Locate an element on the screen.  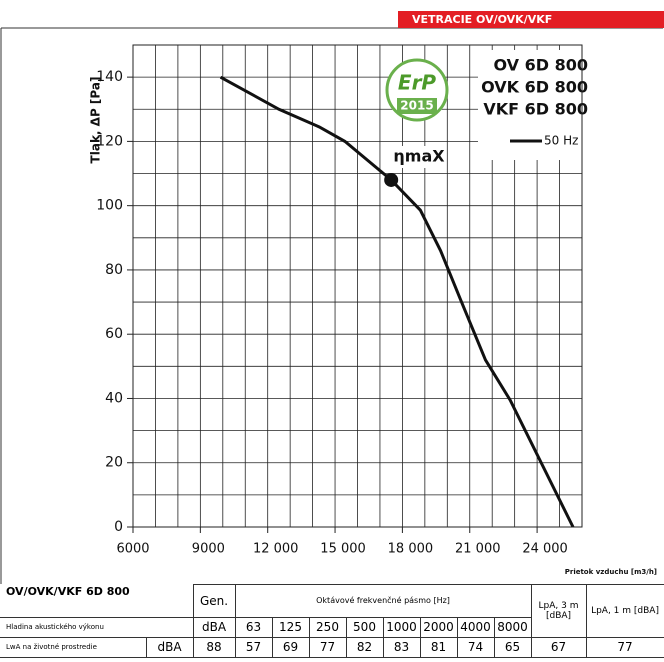
x-axis-label: Prietok vzduchu [m3/h] is located at coordinates (611, 572).